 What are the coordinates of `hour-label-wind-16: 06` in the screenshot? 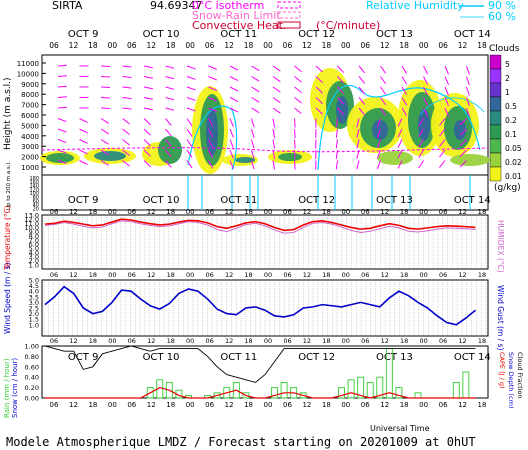 It's located at (365, 341).